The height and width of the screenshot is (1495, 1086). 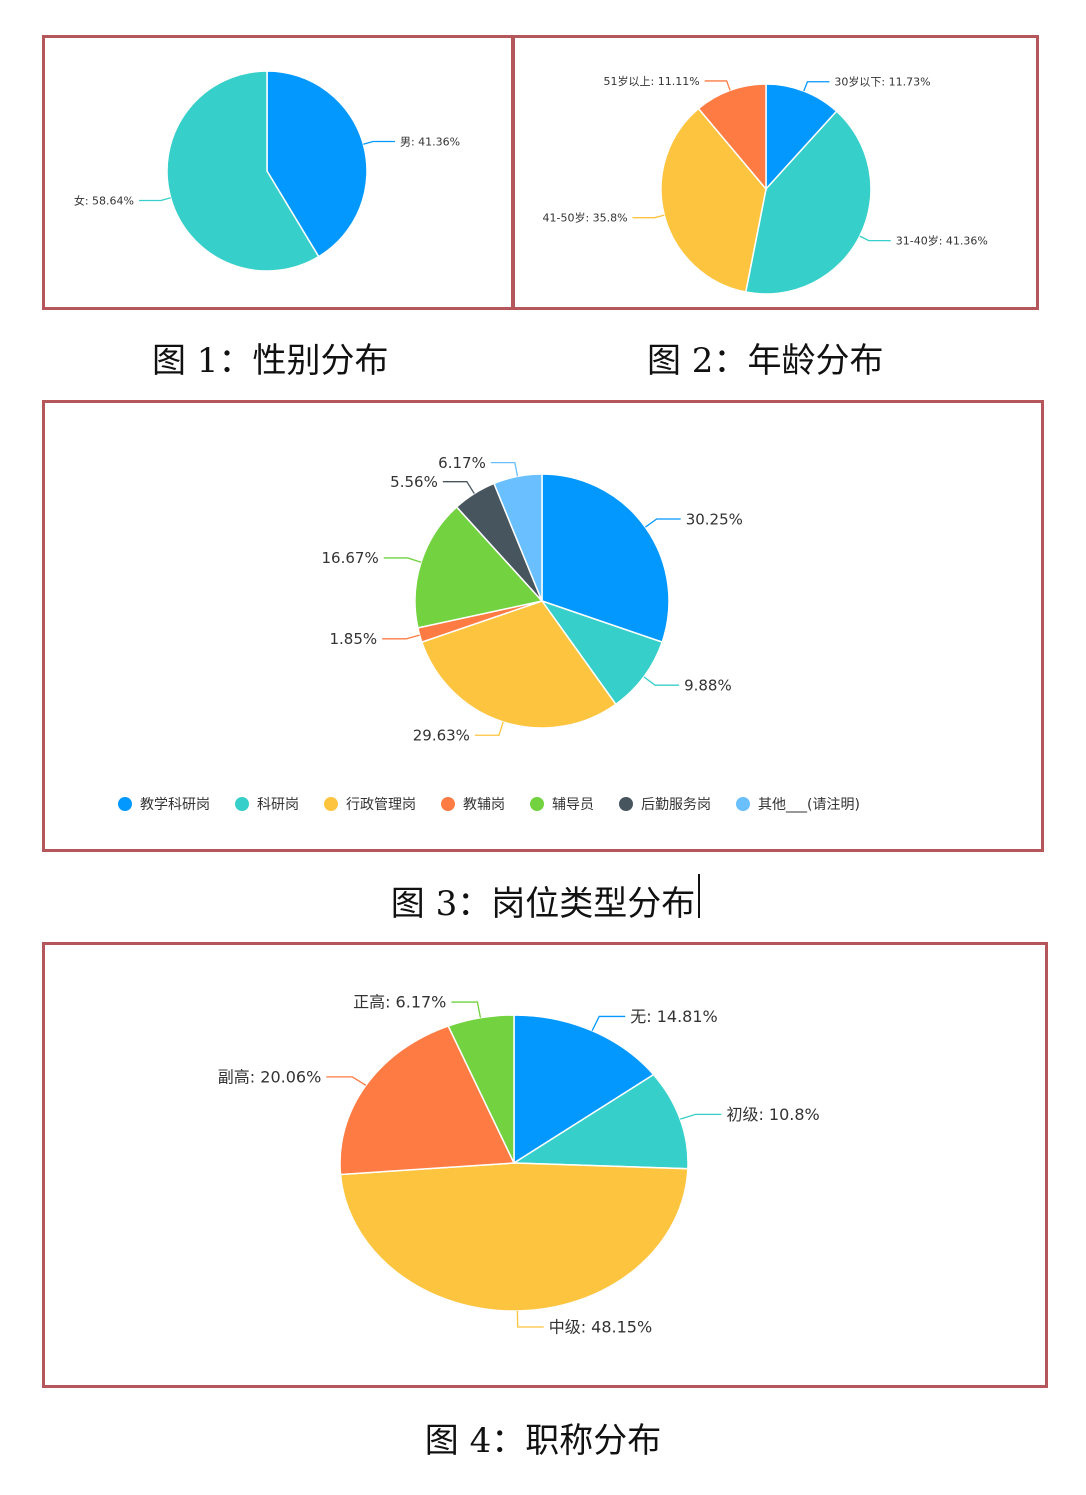 I want to click on figure-2-caption: 图 2：年龄分布, so click(x=765, y=361).